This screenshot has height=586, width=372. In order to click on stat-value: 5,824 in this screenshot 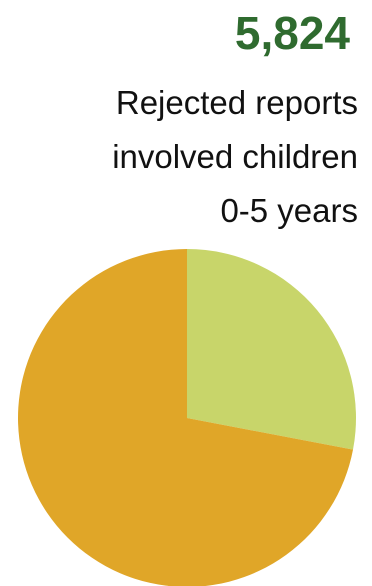, I will do `click(292, 33)`.